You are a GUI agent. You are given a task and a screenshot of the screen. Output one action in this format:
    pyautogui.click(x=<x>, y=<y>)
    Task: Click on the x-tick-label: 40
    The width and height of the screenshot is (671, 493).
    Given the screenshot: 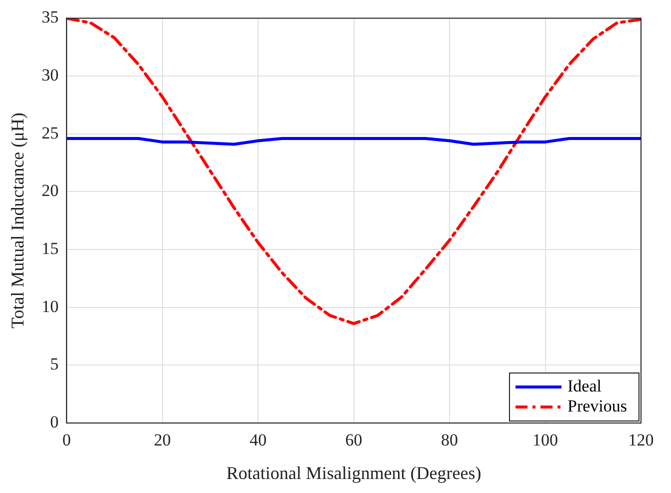 What is the action you would take?
    pyautogui.click(x=258, y=440)
    